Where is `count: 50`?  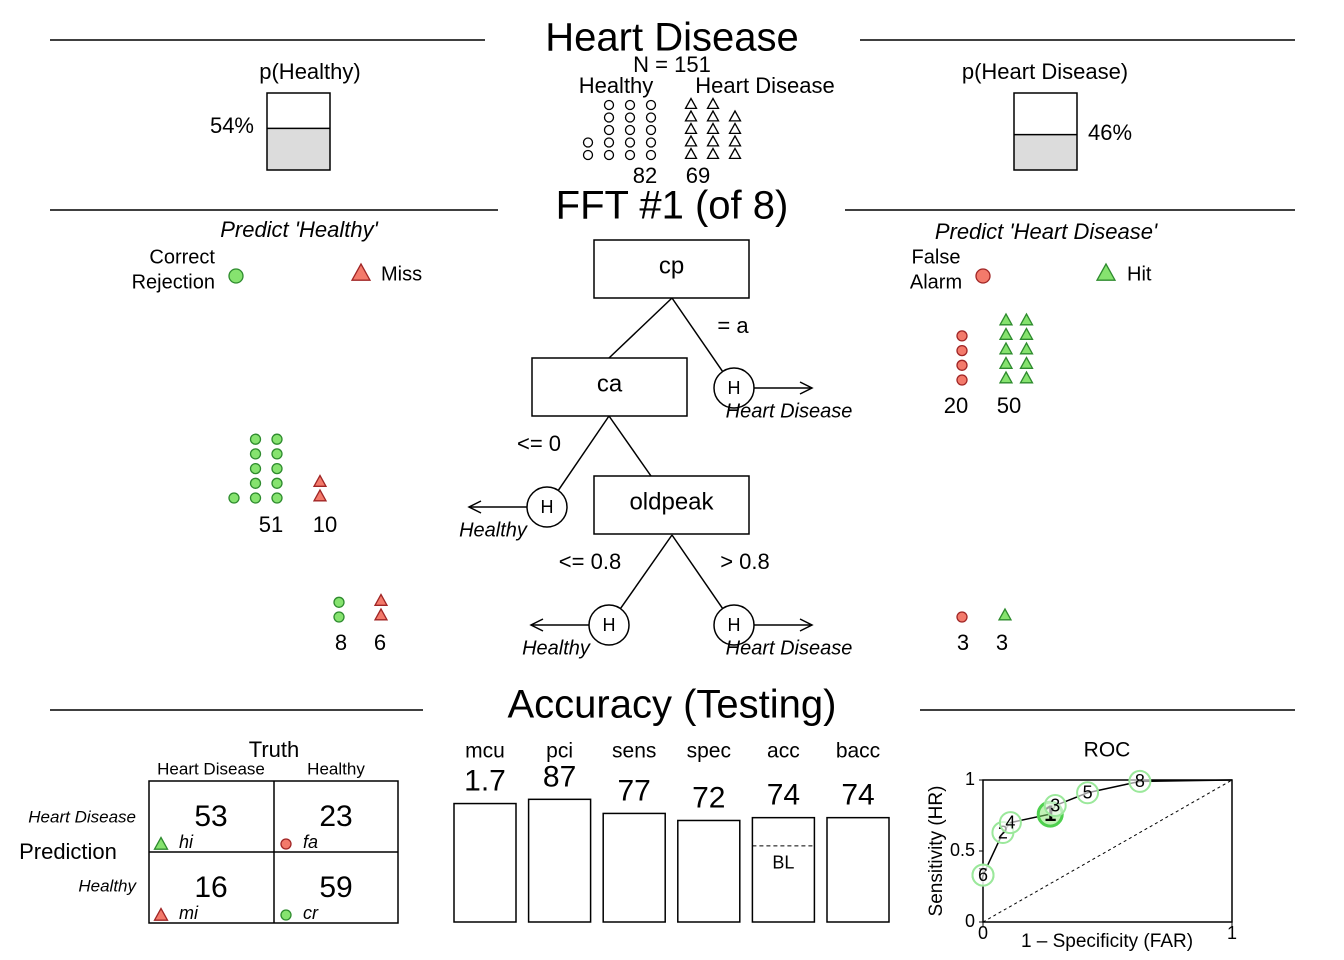 count: 50 is located at coordinates (1009, 405).